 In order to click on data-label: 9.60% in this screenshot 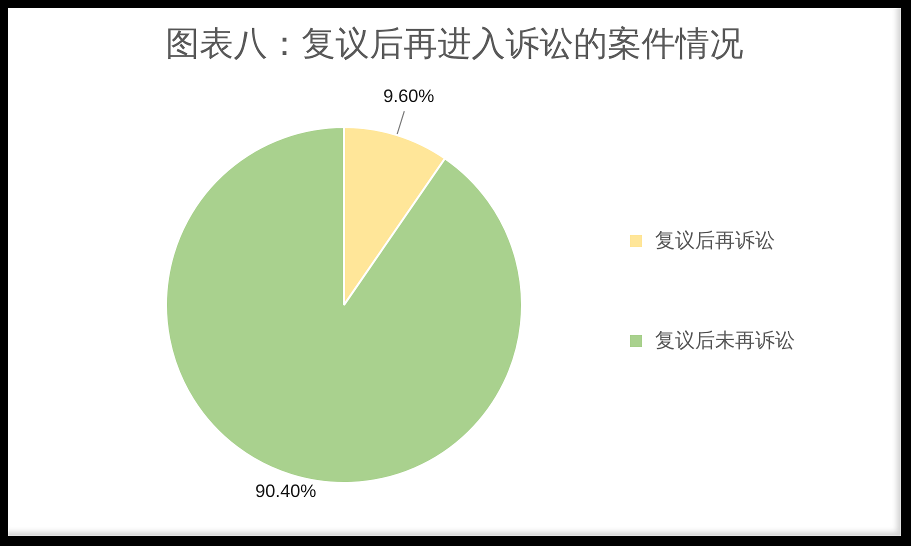, I will do `click(408, 96)`.